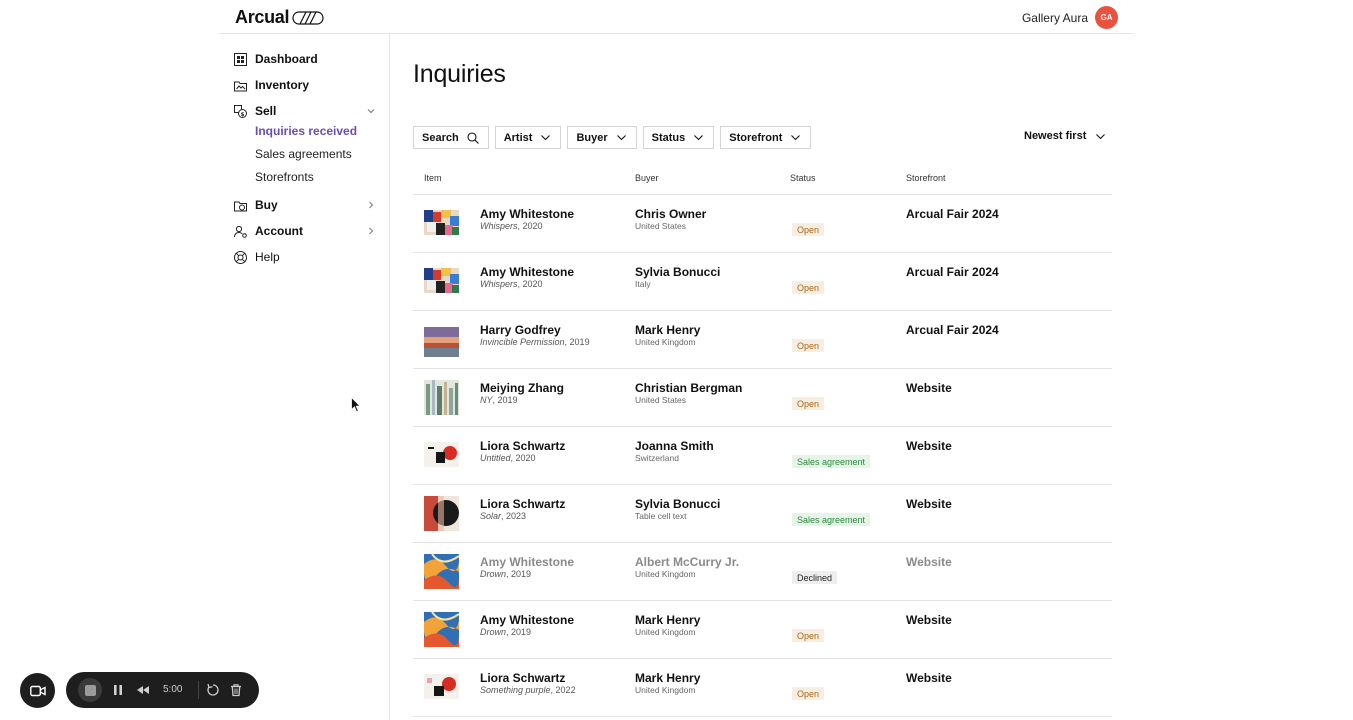 The width and height of the screenshot is (1353, 720). I want to click on stop-recording-button, so click(90, 690).